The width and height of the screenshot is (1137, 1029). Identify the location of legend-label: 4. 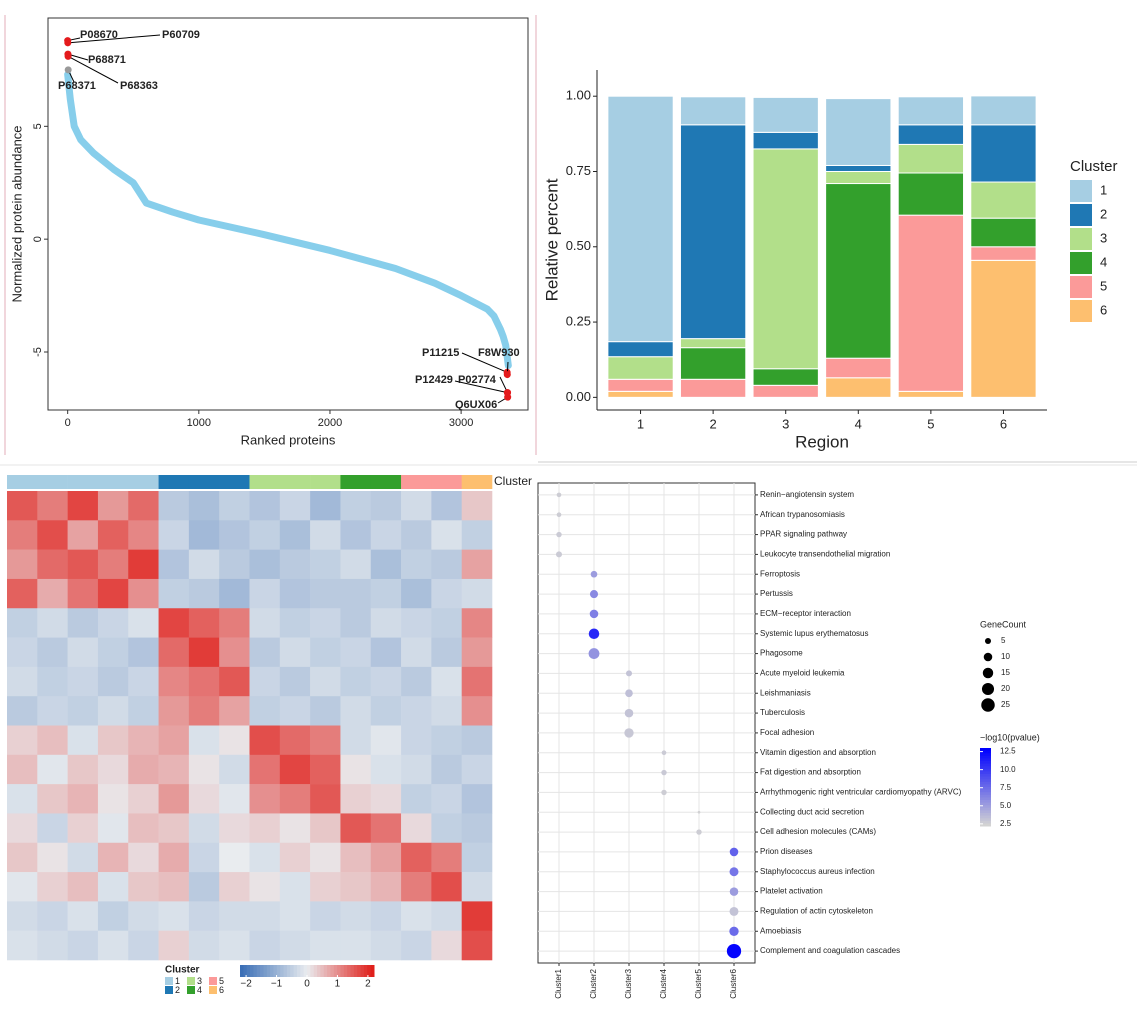
(1103, 261).